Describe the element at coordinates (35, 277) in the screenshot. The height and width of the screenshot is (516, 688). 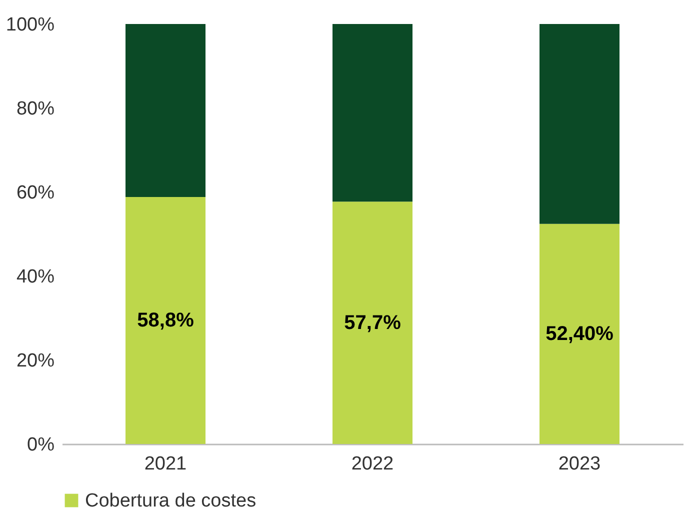
I see `y-tick-label: 40%` at that location.